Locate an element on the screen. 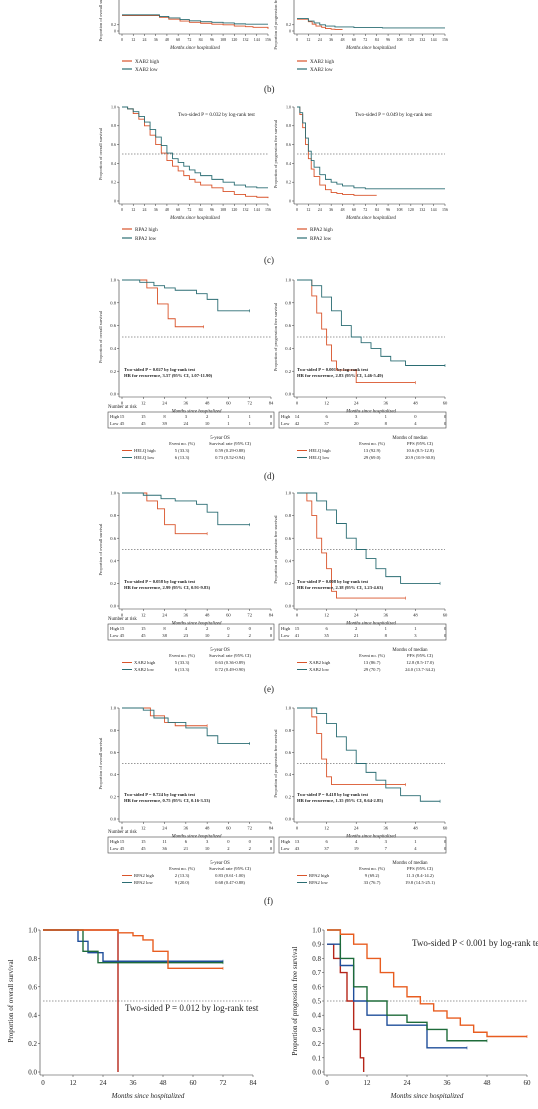 Image resolution: width=538 pixels, height=1109 pixels. number-at-risk-label: Number at risk is located at coordinates (122, 832).